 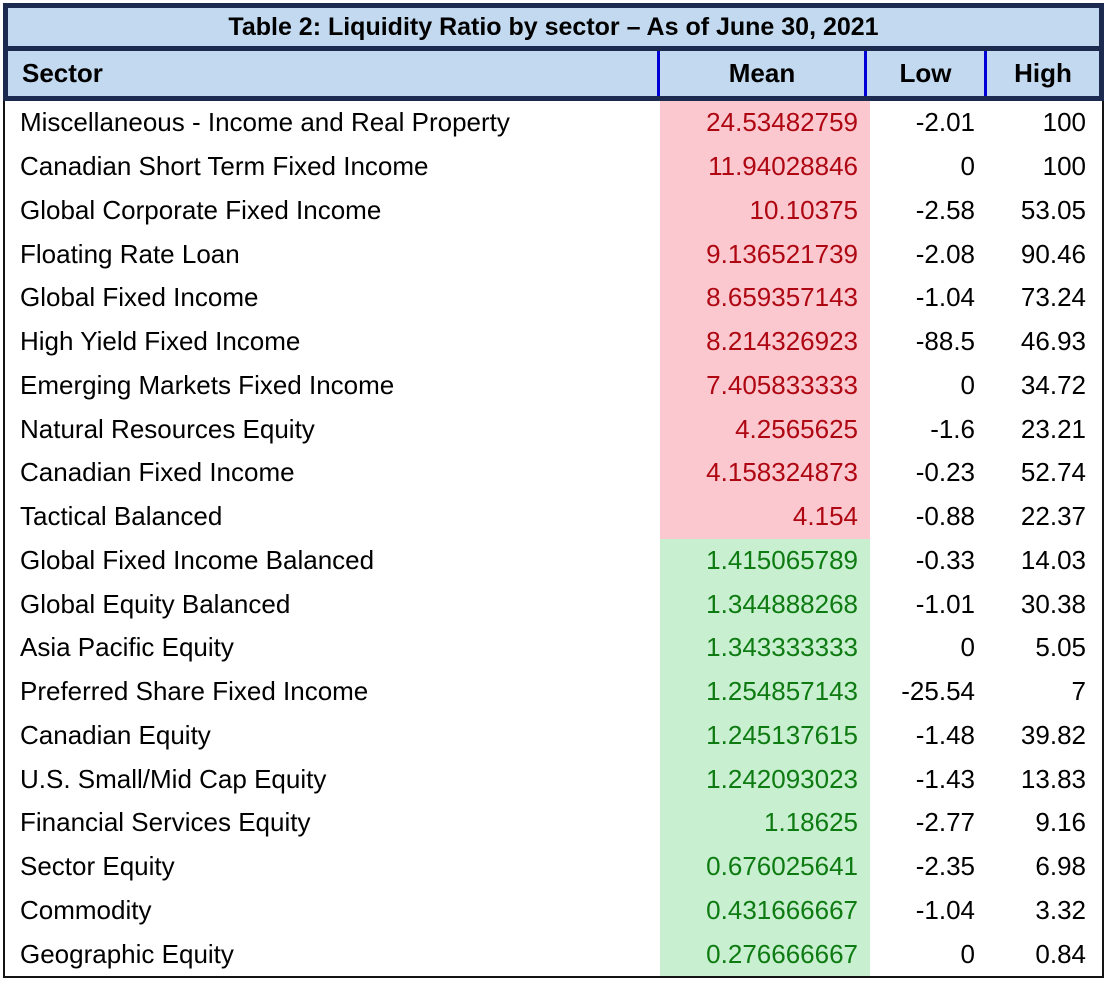 I want to click on high-cell: 34.72, so click(x=1053, y=384).